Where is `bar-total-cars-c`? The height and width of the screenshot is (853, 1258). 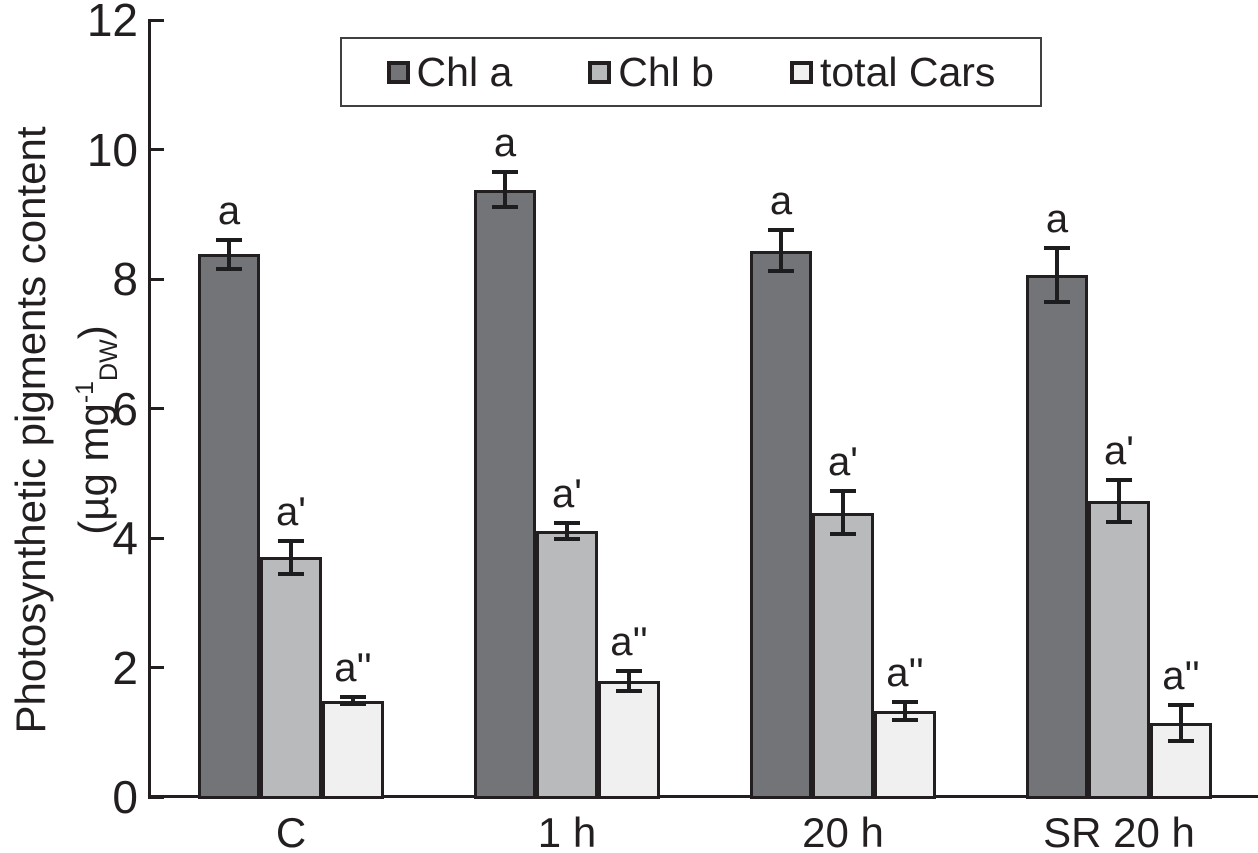 bar-total-cars-c is located at coordinates (353, 749).